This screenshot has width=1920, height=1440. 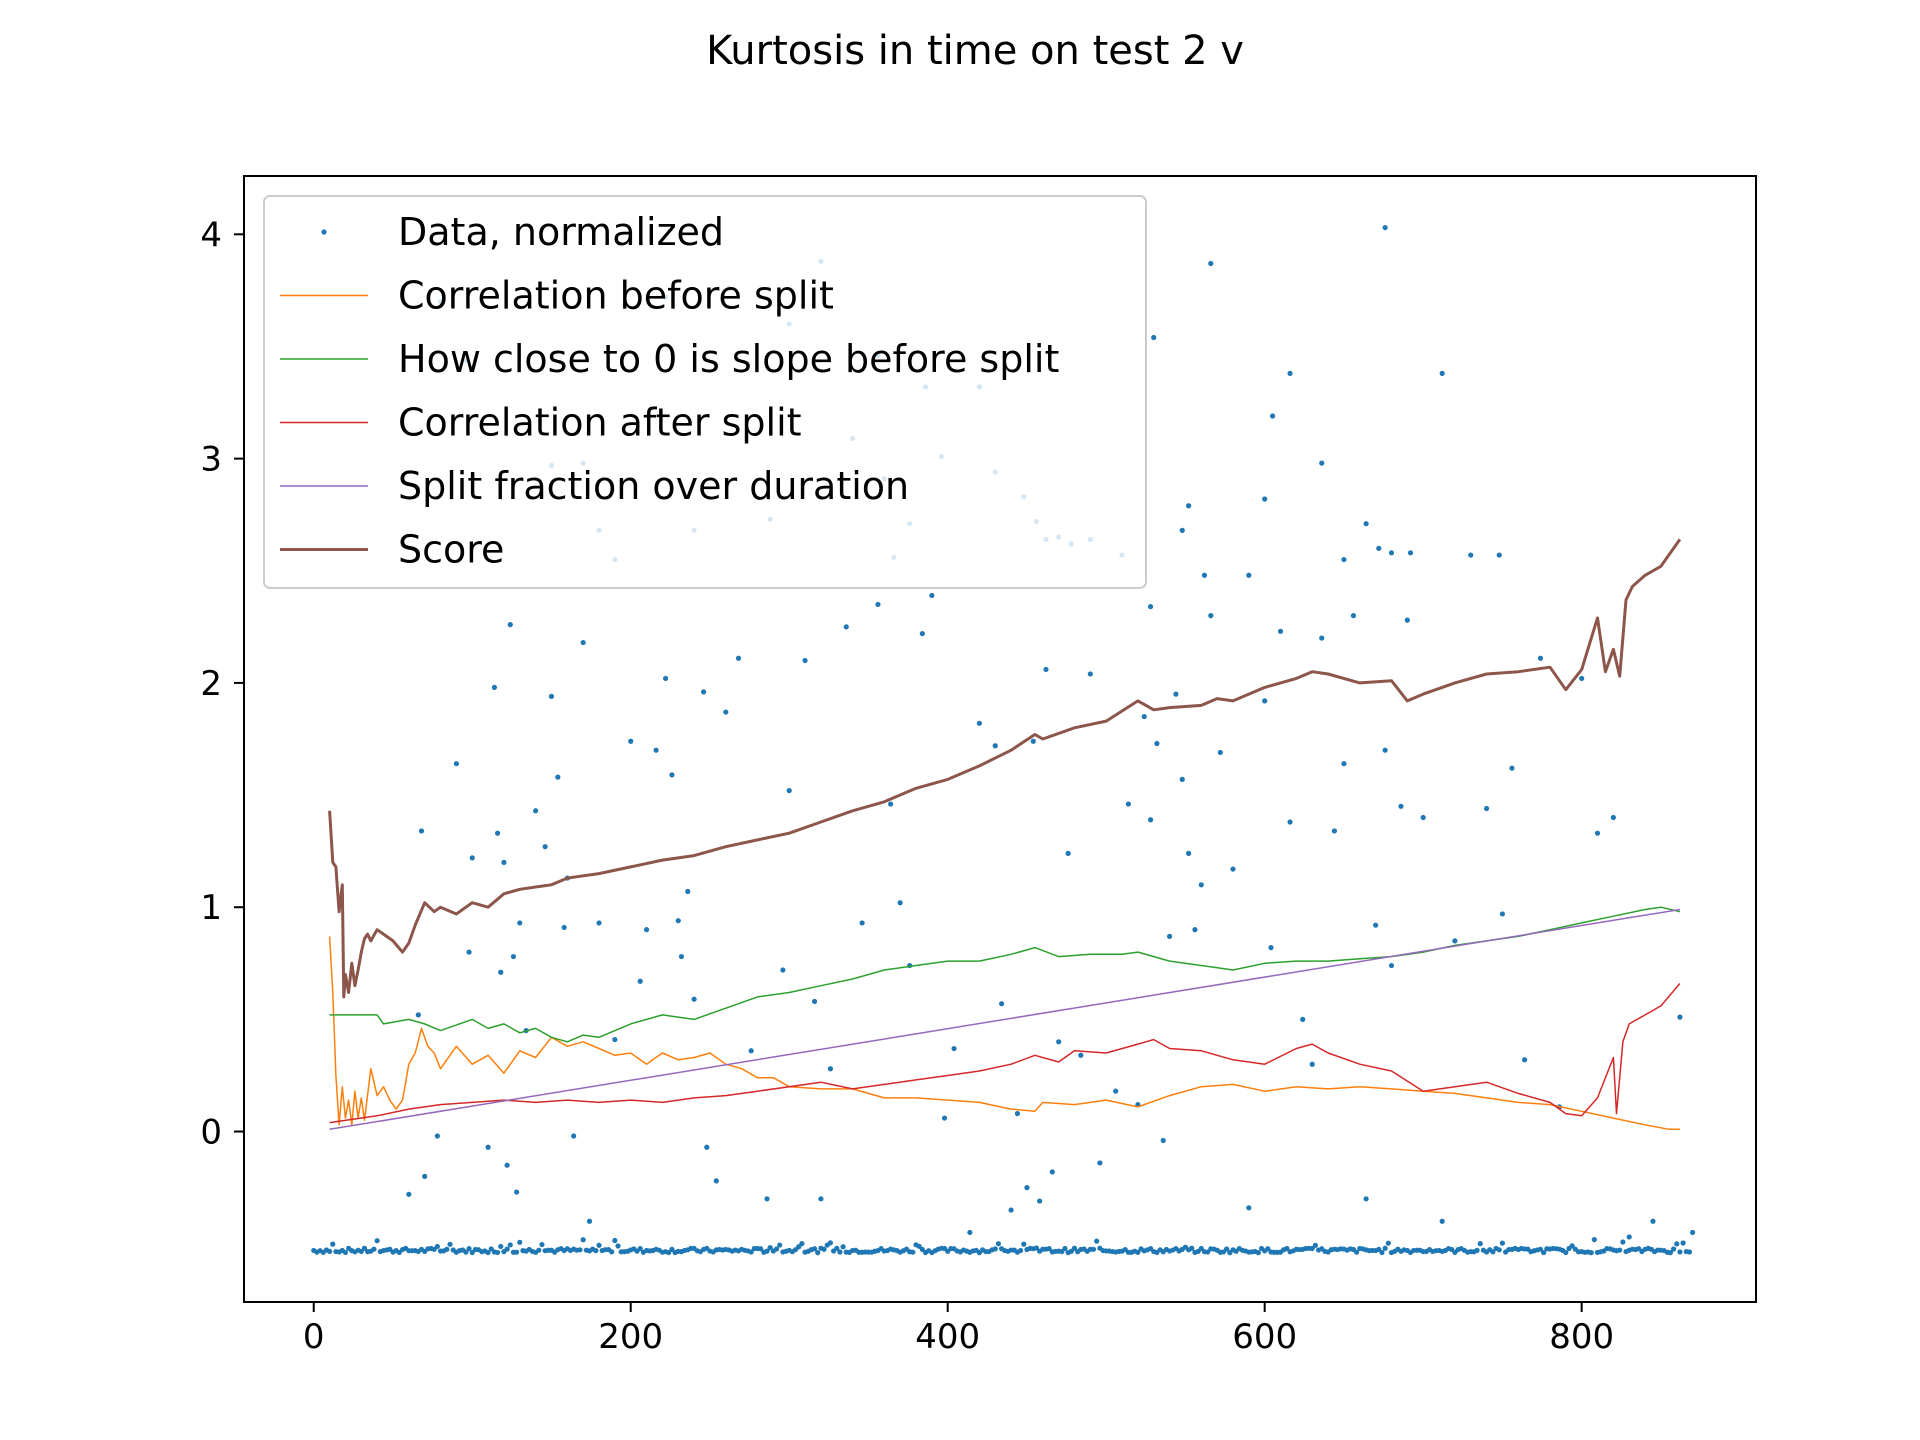 What do you see at coordinates (561, 232) in the screenshot?
I see `legend-label: Data, normalized` at bounding box center [561, 232].